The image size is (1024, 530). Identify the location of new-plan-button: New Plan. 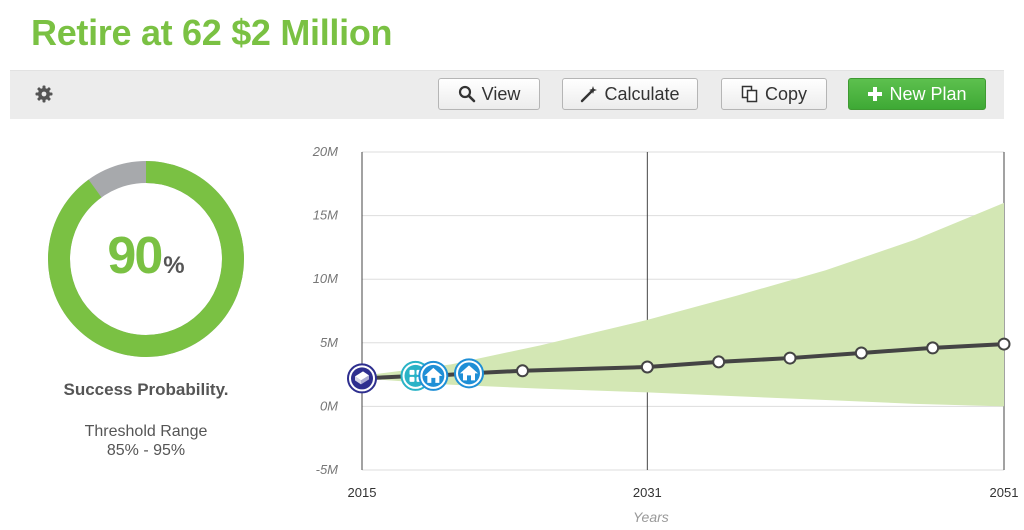
(917, 94).